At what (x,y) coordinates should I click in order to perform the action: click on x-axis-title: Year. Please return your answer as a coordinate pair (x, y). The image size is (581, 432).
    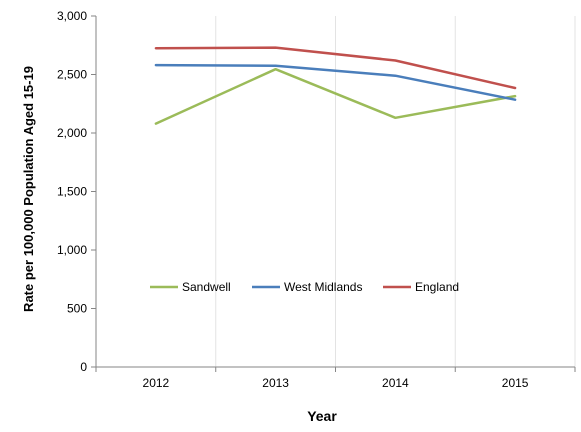
    Looking at the image, I should click on (322, 416).